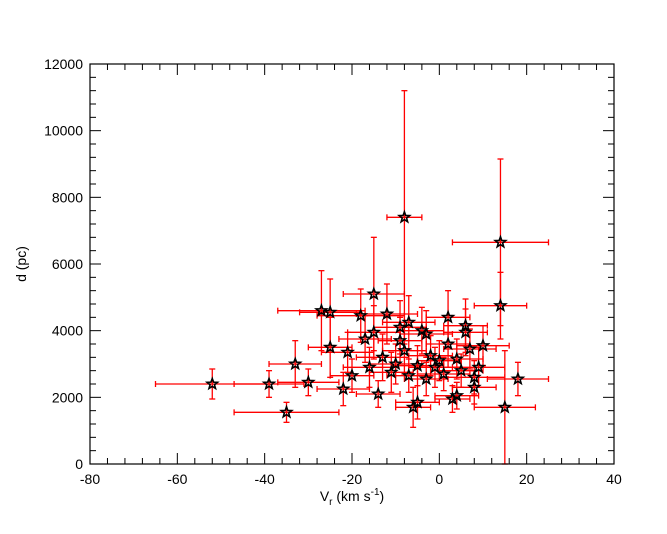  What do you see at coordinates (439, 479) in the screenshot?
I see `x-tick-label: 0` at bounding box center [439, 479].